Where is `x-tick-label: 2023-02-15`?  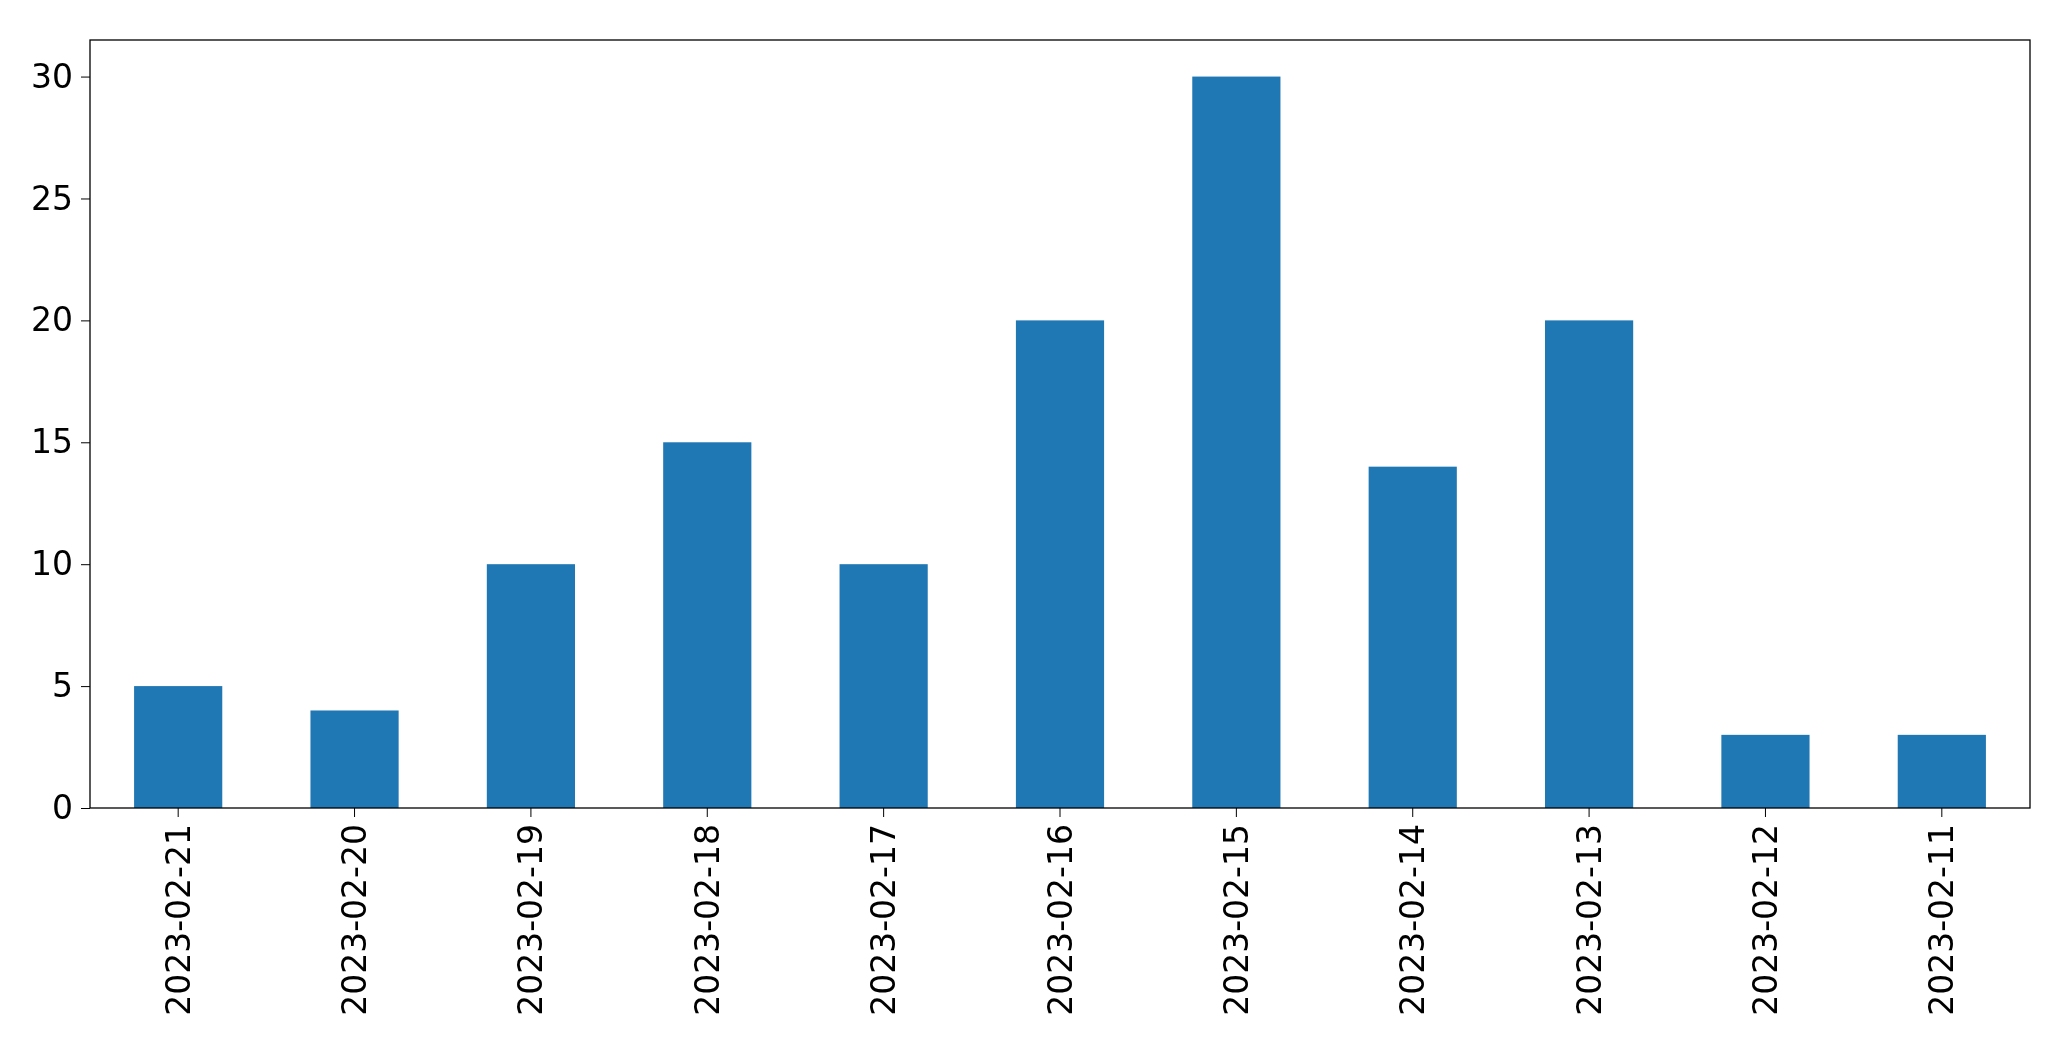
x-tick-label: 2023-02-15 is located at coordinates (1236, 920).